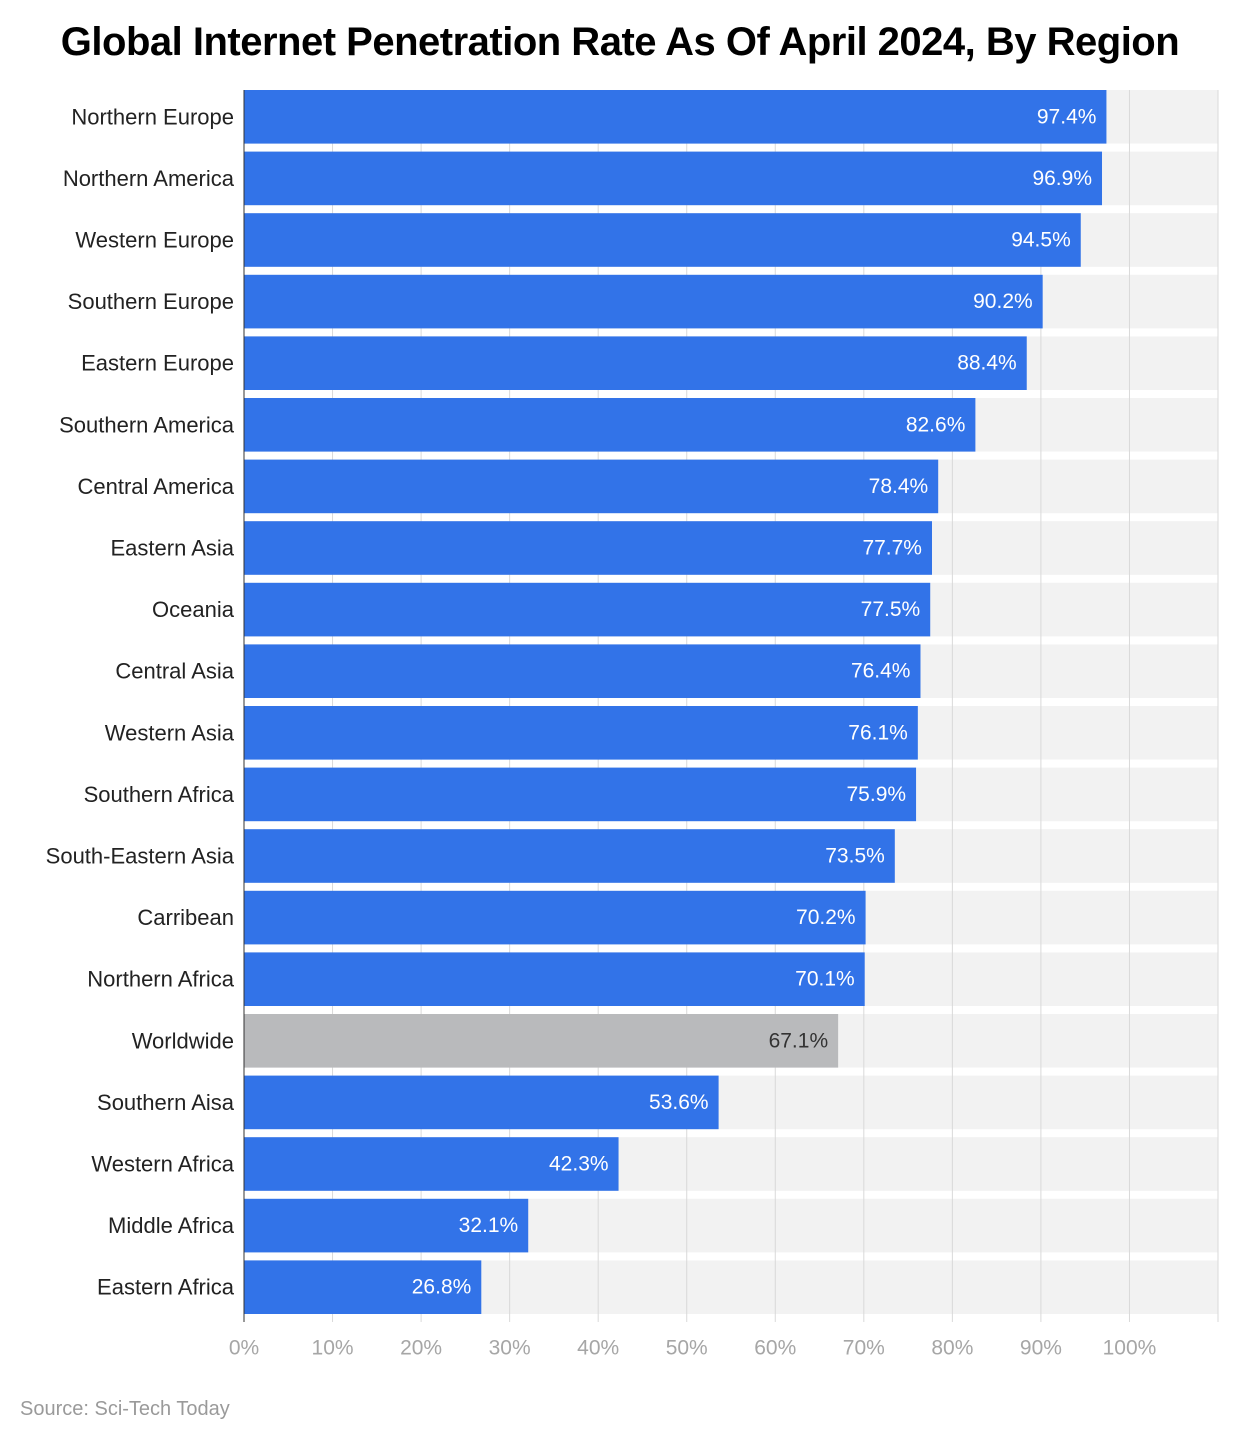  What do you see at coordinates (442, 1287) in the screenshot?
I see `value-label-eastern-africa: 26.8%` at bounding box center [442, 1287].